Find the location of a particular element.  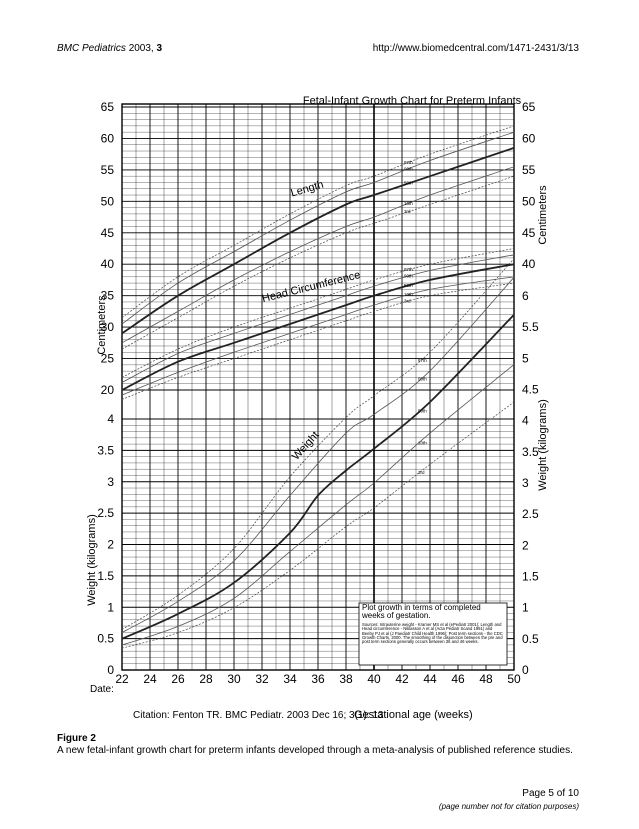

y-tick-label-right-kg: 2.5 is located at coordinates (530, 514).